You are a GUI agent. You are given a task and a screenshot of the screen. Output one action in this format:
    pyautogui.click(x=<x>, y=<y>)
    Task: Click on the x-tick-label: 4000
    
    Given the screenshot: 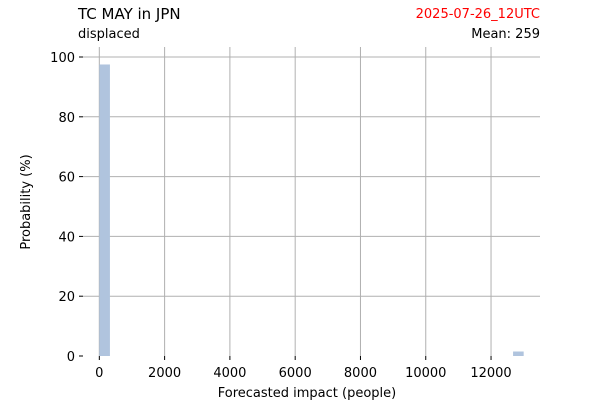 What is the action you would take?
    pyautogui.click(x=229, y=373)
    